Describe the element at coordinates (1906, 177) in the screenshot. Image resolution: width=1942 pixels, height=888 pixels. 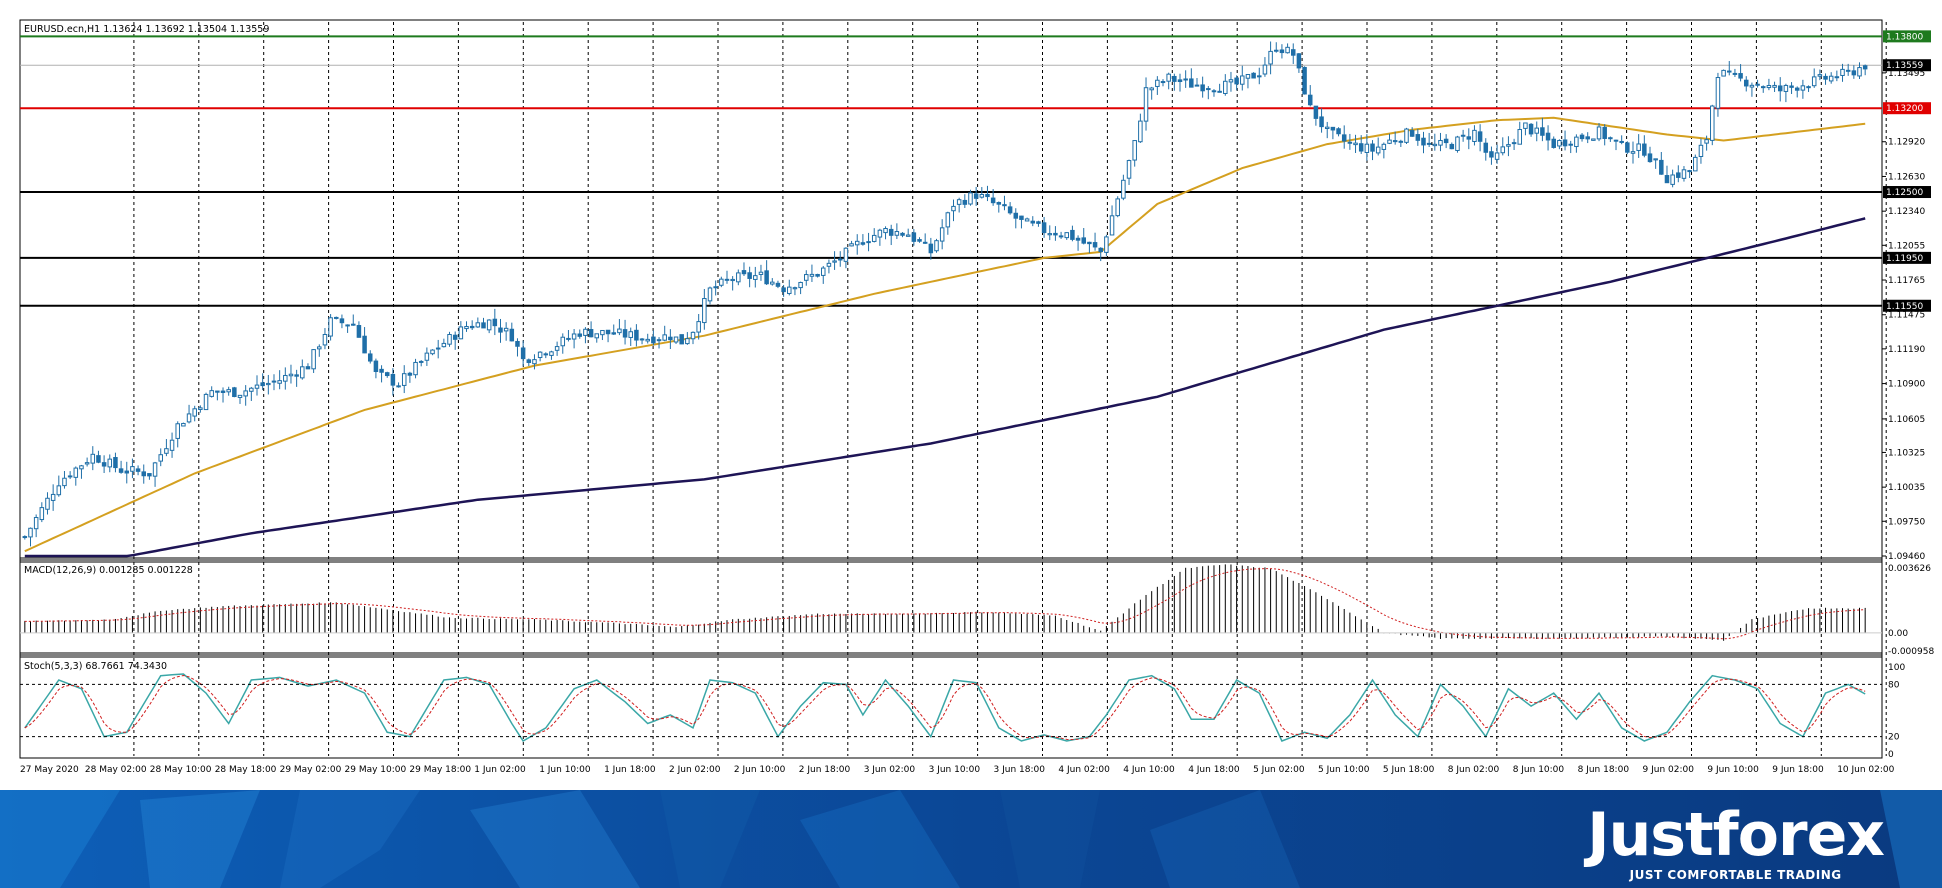
I see `price-tick-label: 1.12630` at that location.